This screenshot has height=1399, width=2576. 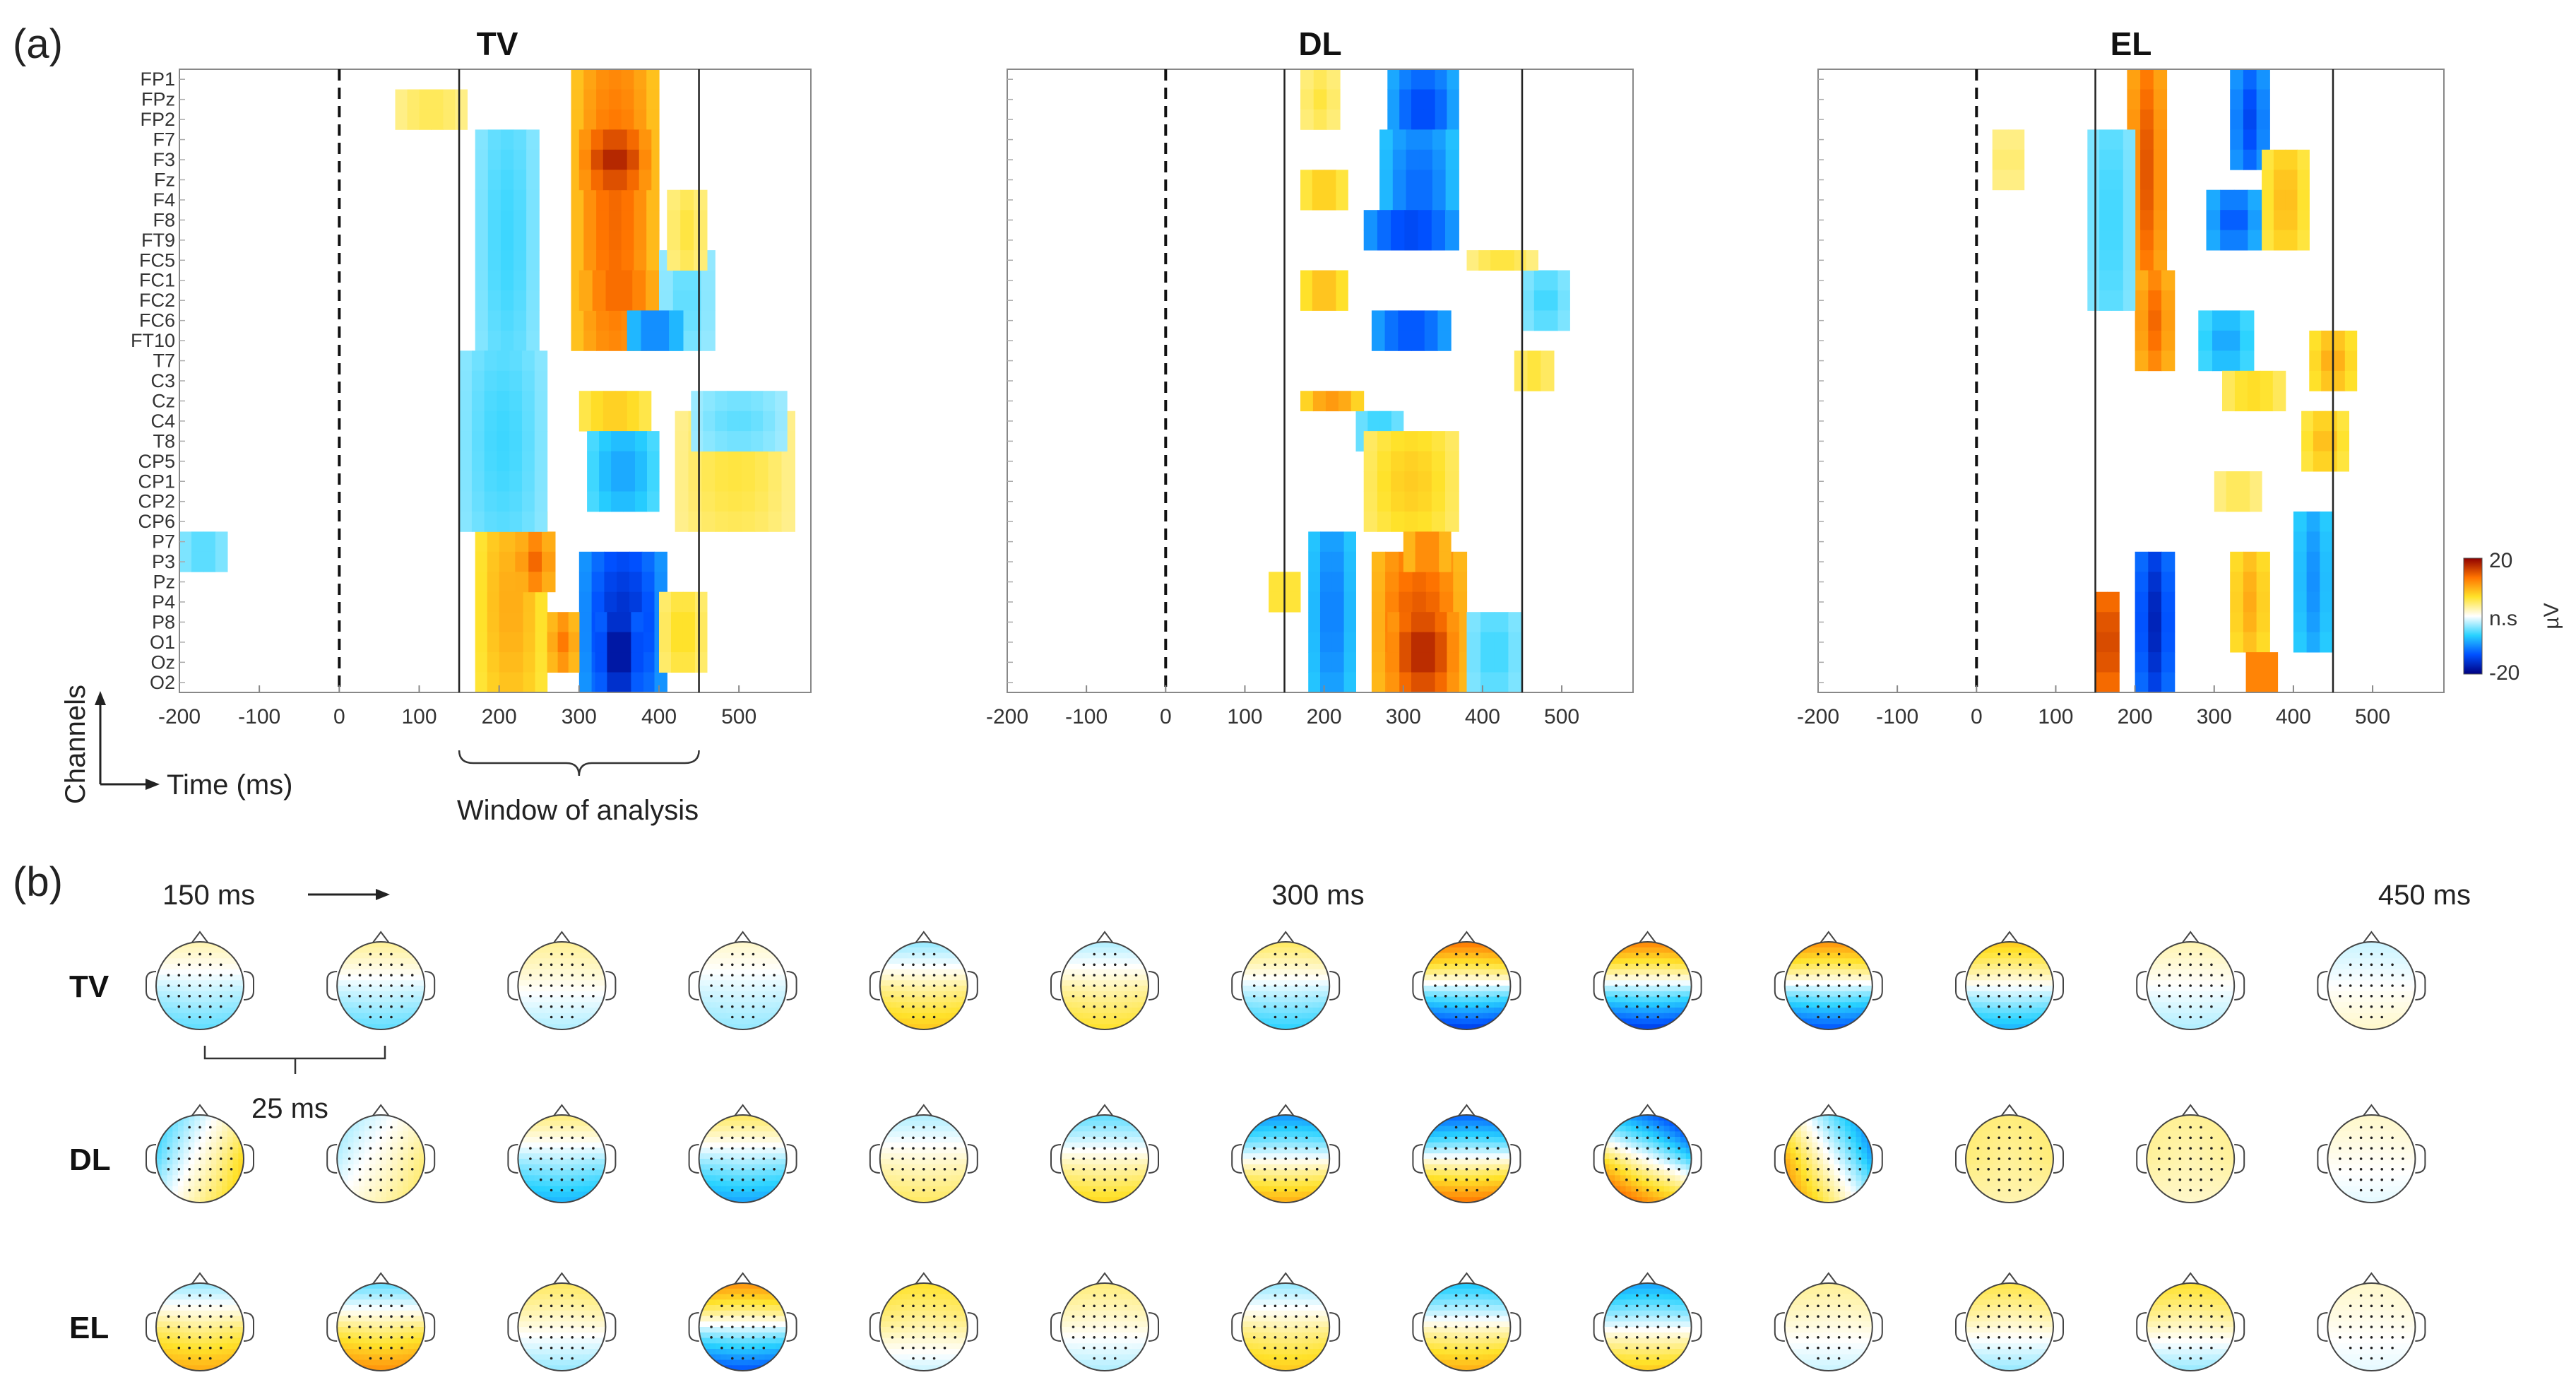 I want to click on colorbar-min-label: -20, so click(x=2504, y=673).